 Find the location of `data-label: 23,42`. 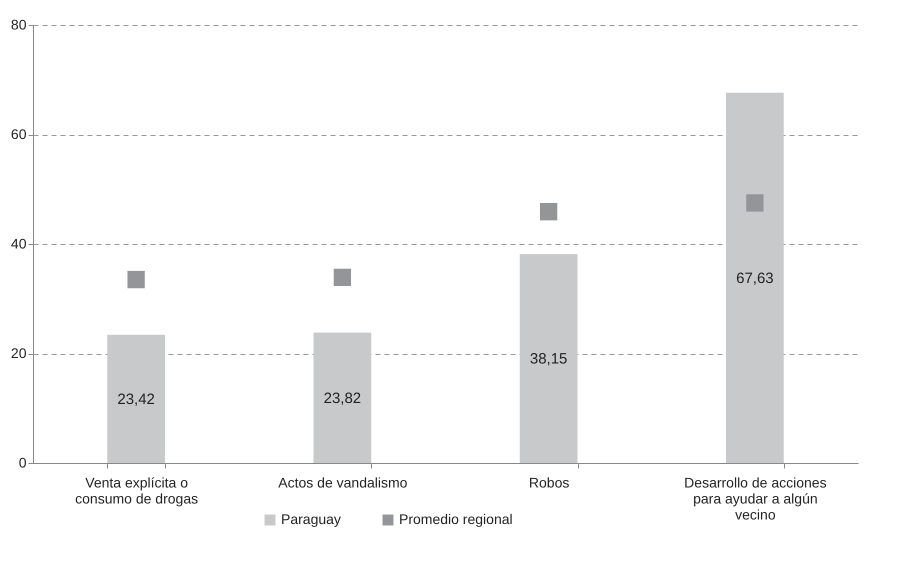

data-label: 23,42 is located at coordinates (136, 399).